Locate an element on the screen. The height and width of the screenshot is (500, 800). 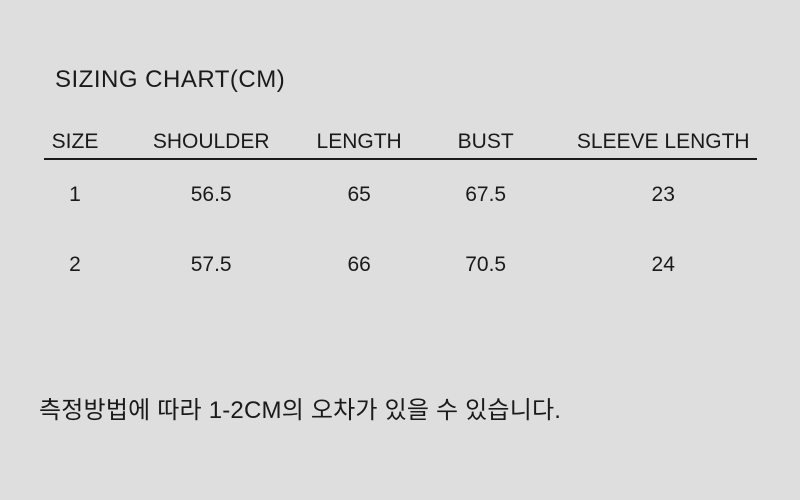
sizing-chart-title: SIZING CHART(CM) is located at coordinates (170, 79).